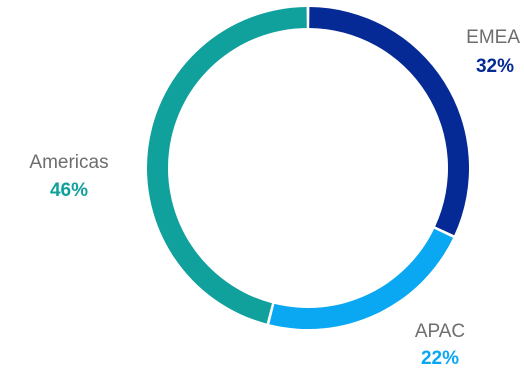 This screenshot has width=524, height=369. Describe the element at coordinates (69, 190) in the screenshot. I see `label-americas-value: 46%` at that location.